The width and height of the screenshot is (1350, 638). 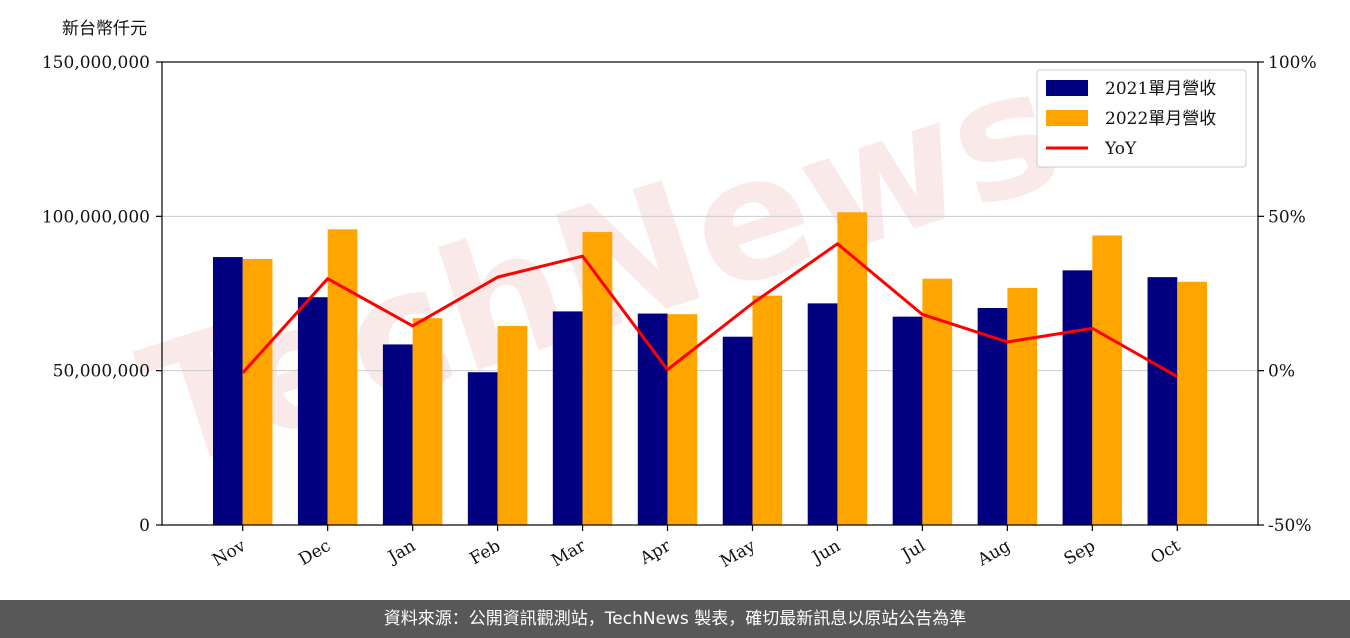 I want to click on yoy-line, so click(x=710, y=310).